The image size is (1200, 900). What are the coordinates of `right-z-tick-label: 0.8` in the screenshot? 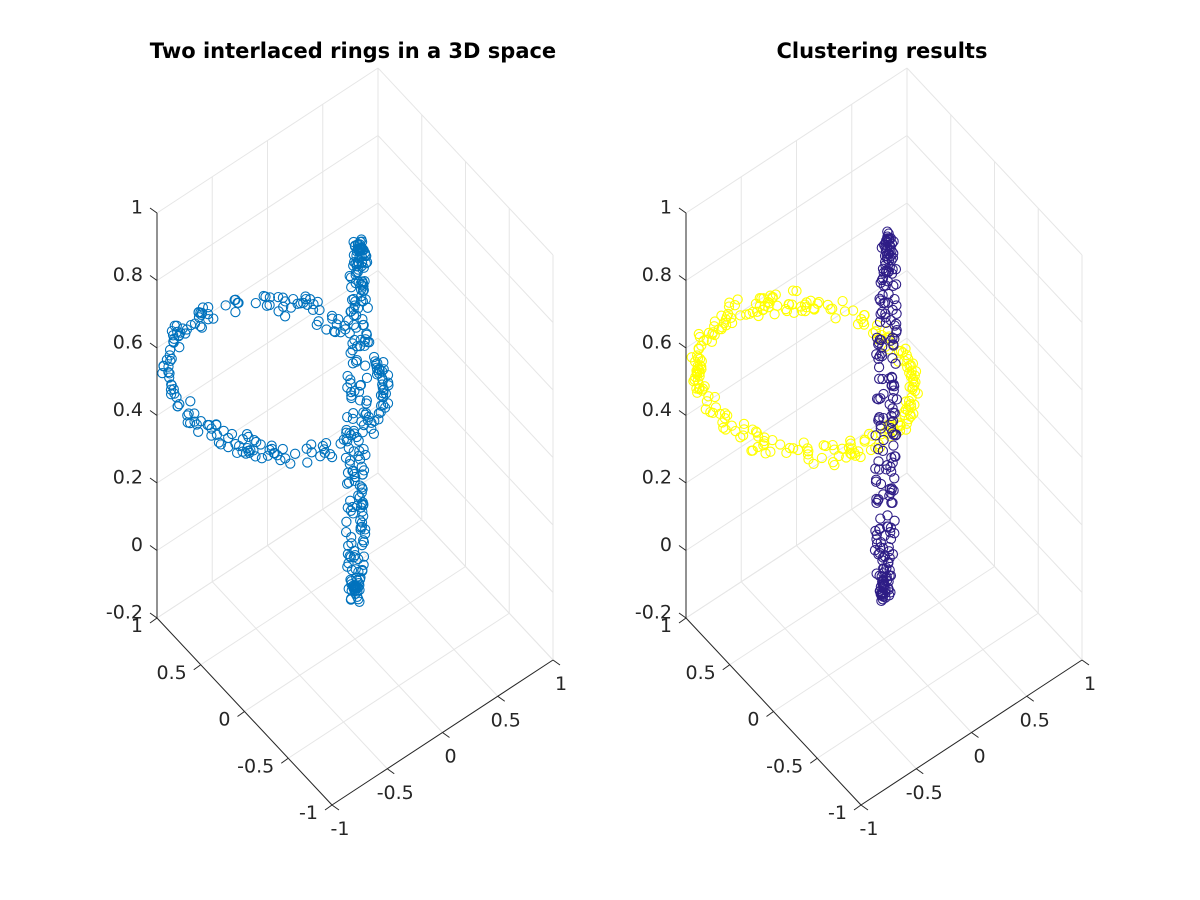 It's located at (657, 275).